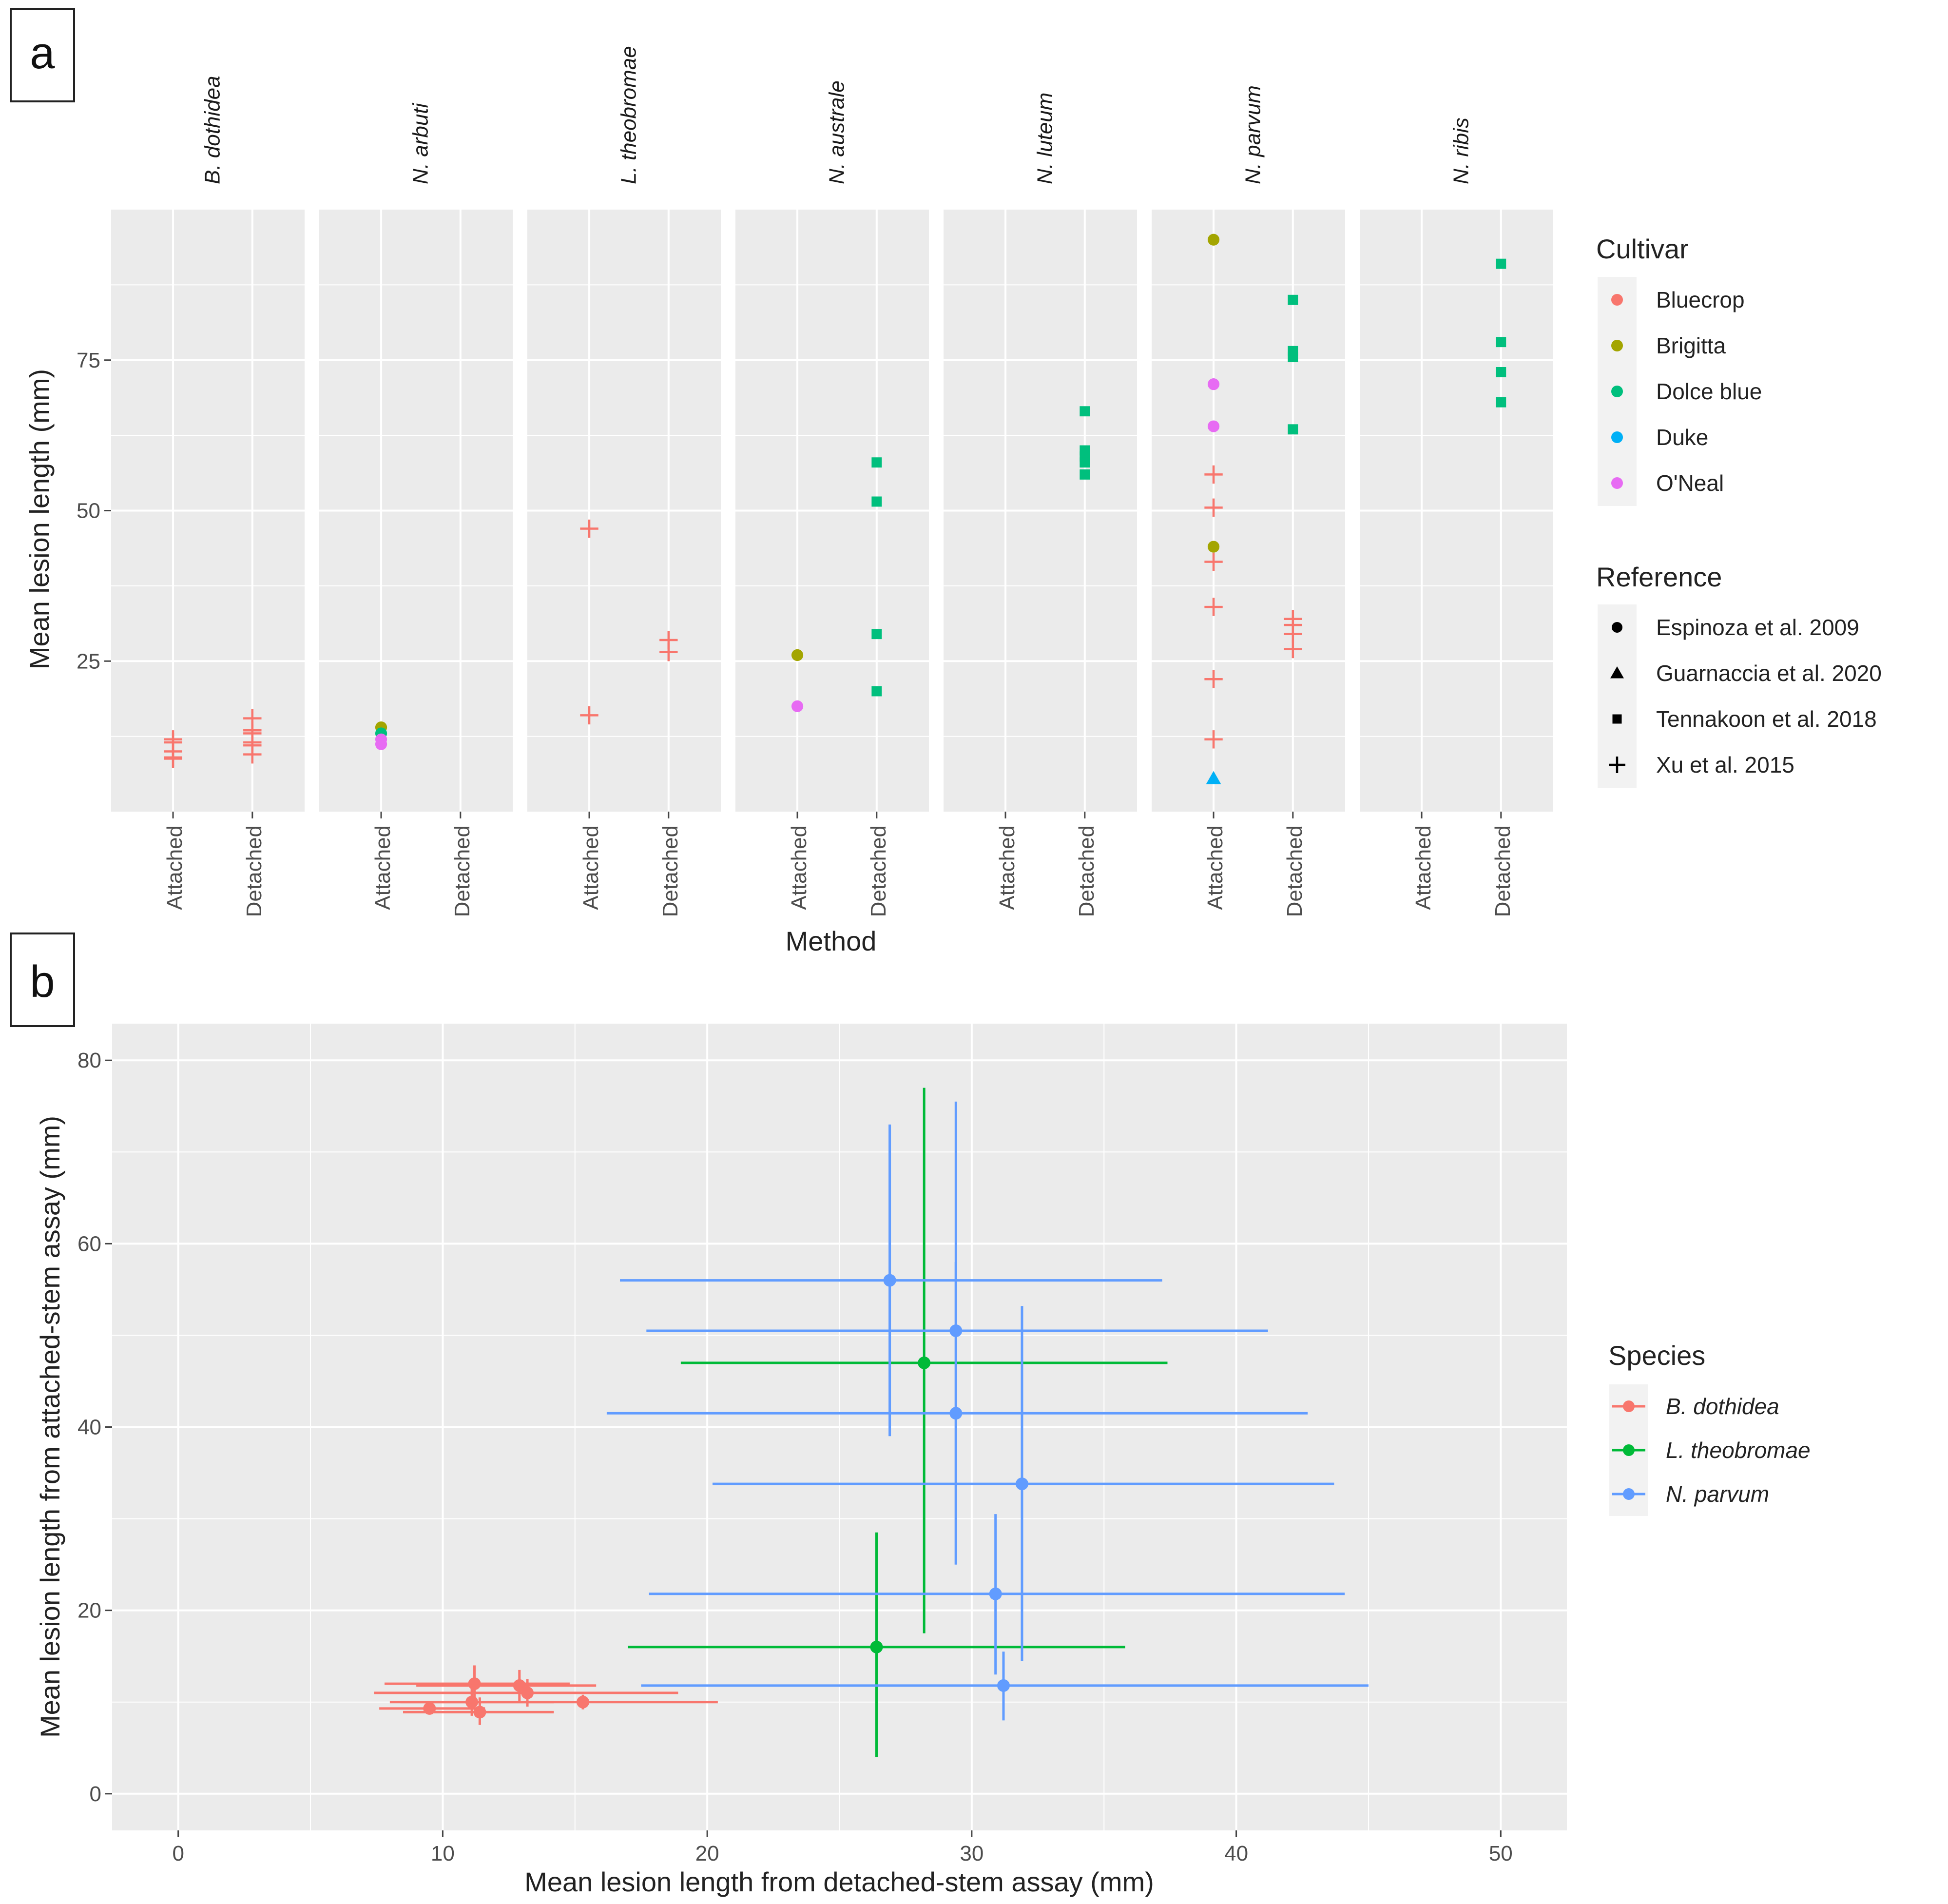 This screenshot has width=1948, height=1904. I want to click on y-tick-label: 20, so click(89, 1611).